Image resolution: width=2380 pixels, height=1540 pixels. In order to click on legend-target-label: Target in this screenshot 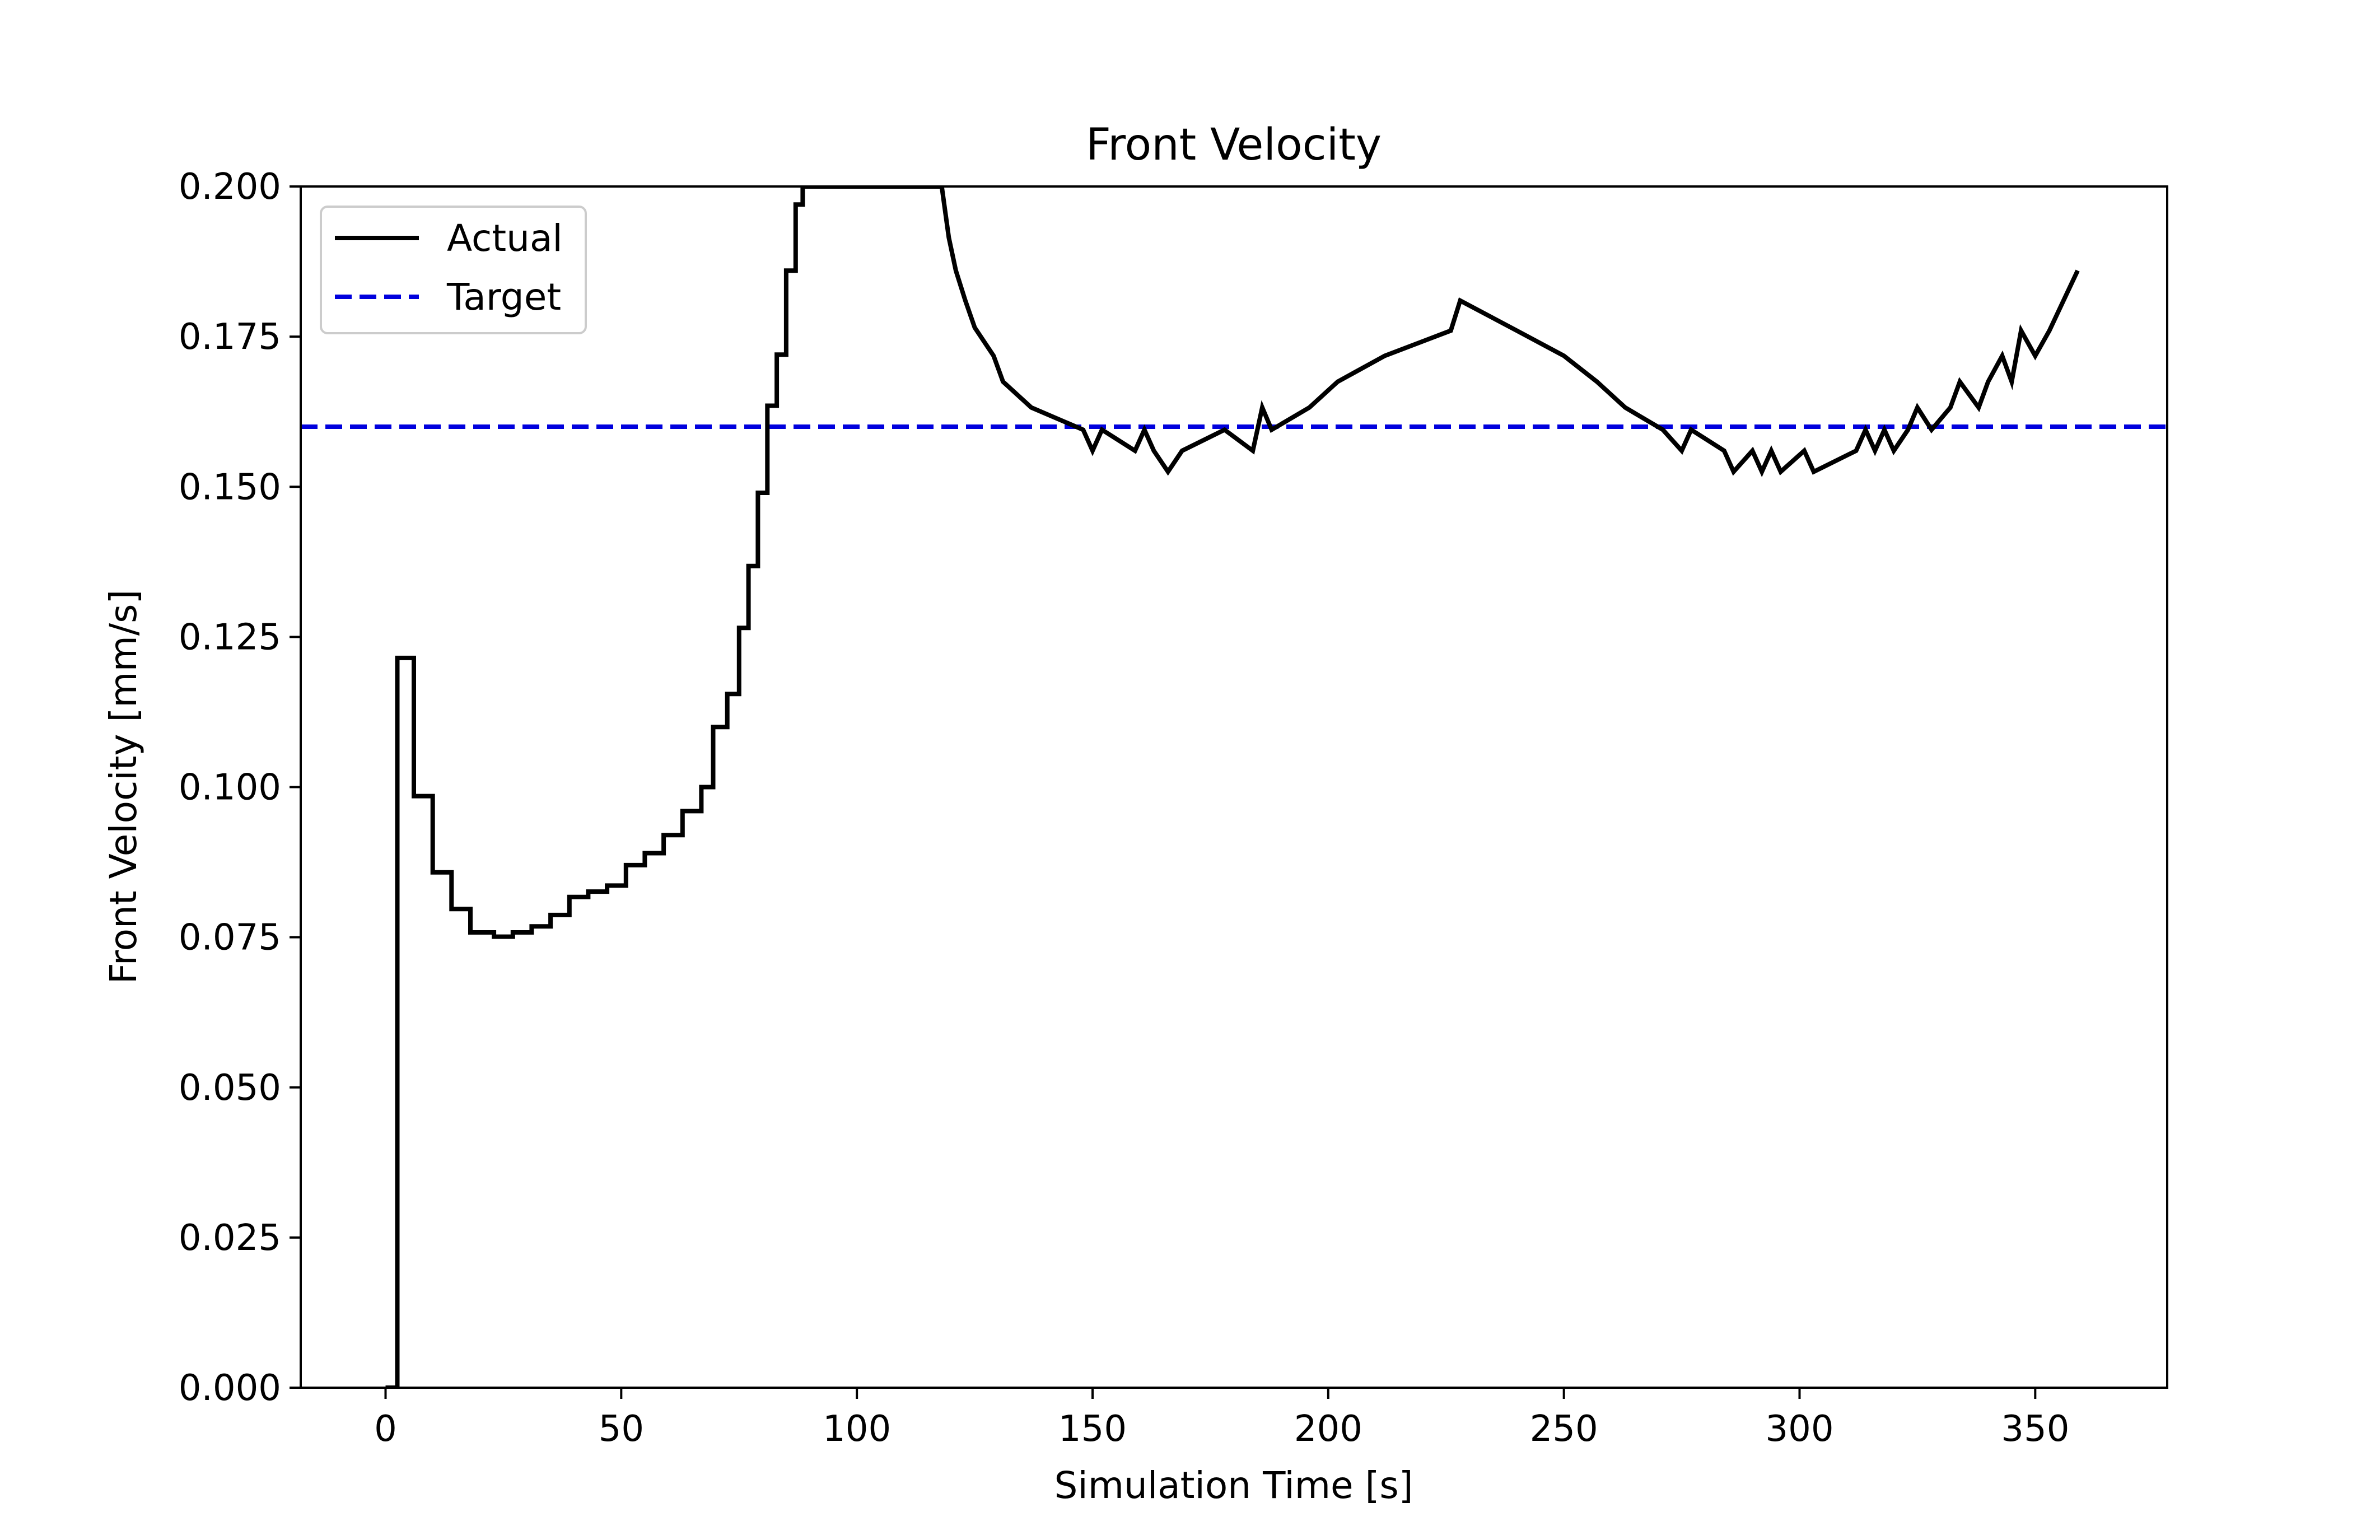, I will do `click(504, 297)`.